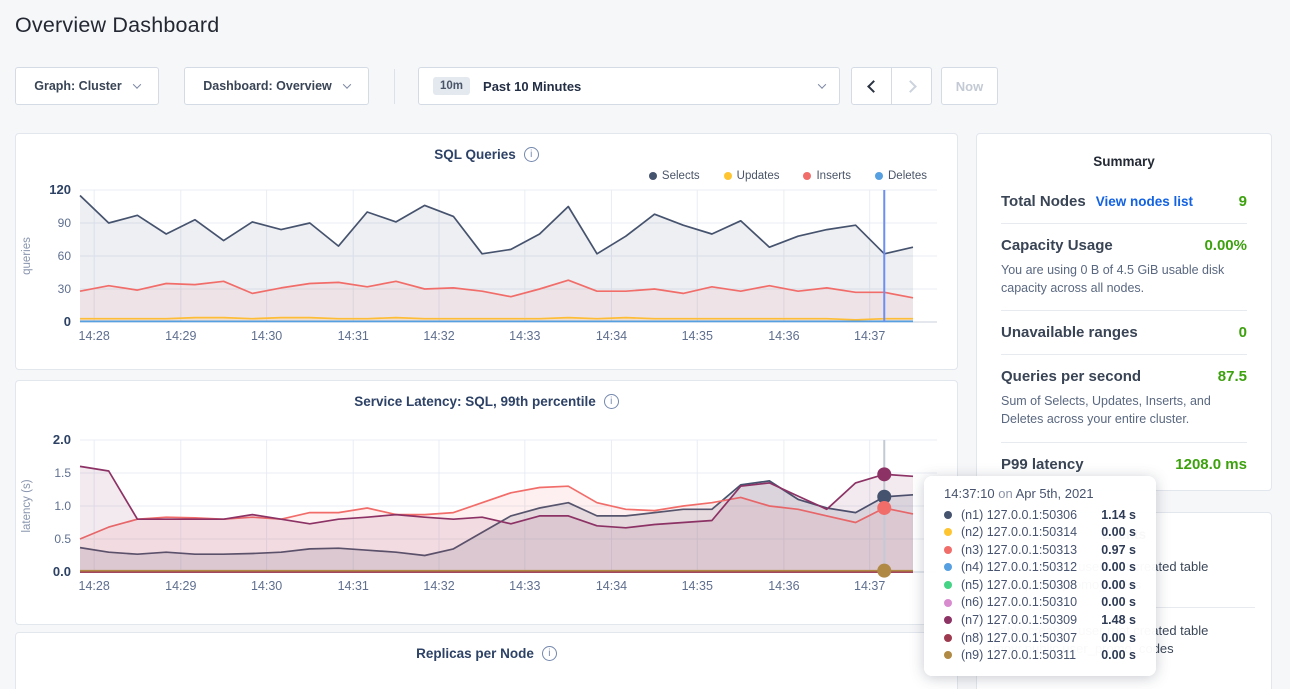  What do you see at coordinates (1225, 245) in the screenshot?
I see `capacity-value: 0.00%` at bounding box center [1225, 245].